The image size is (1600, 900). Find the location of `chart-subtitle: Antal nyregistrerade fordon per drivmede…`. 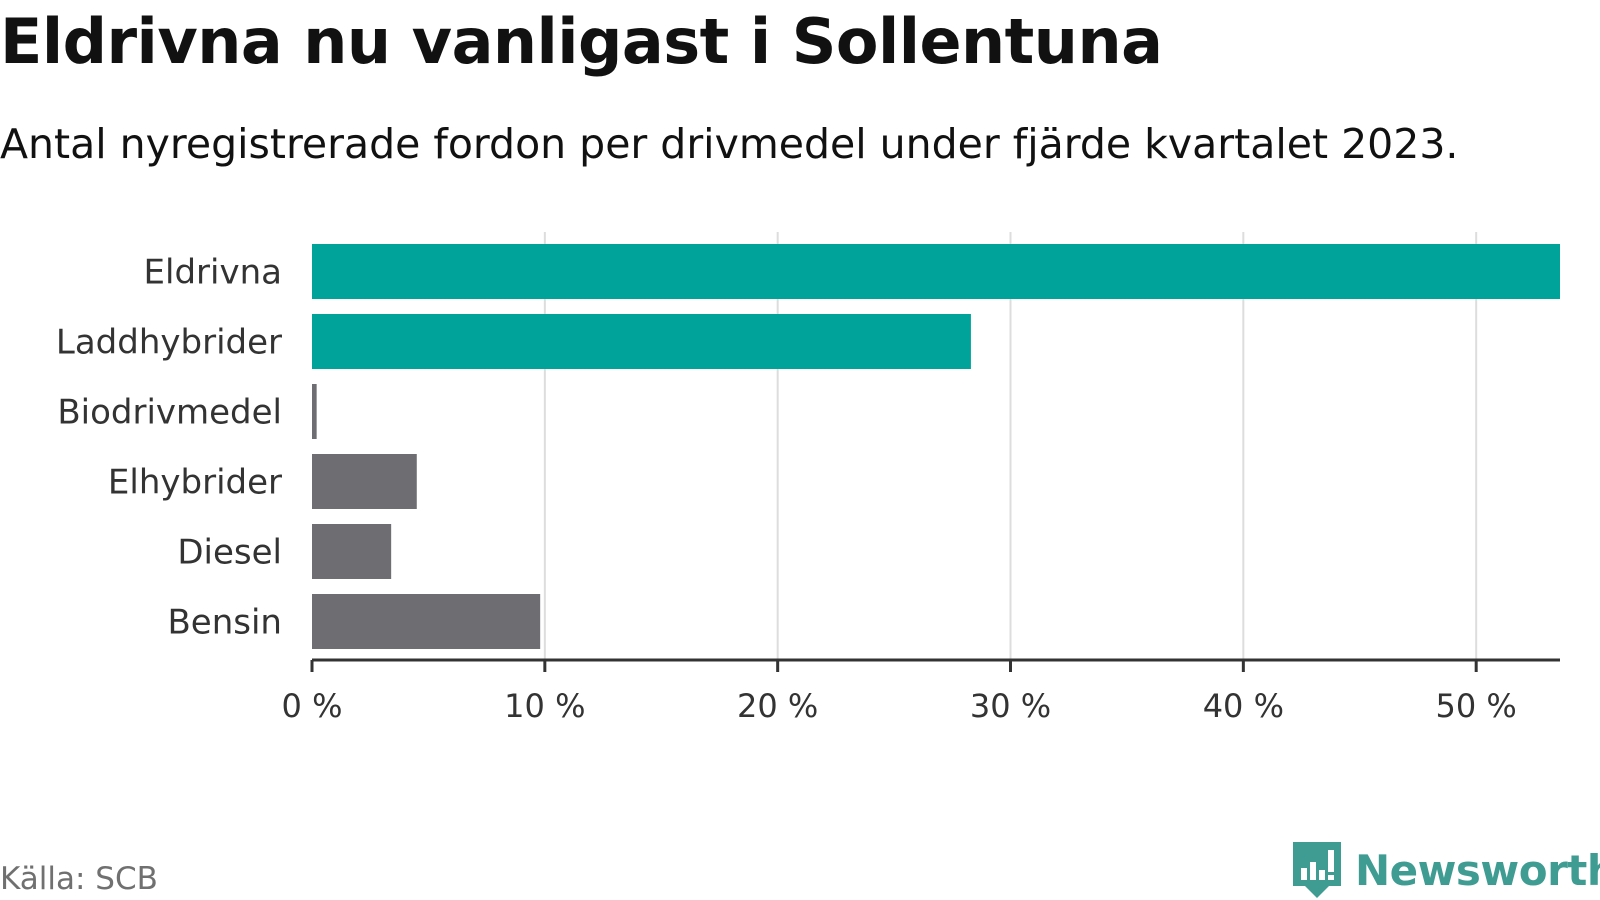

chart-subtitle: Antal nyregistrerade fordon per drivmede… is located at coordinates (729, 144).